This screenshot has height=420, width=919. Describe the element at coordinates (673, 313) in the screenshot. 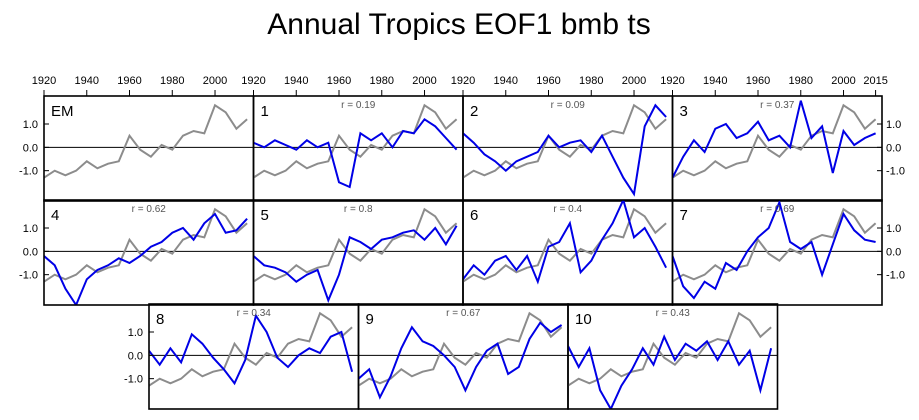

I see `correlation-label: r = 0.43` at that location.